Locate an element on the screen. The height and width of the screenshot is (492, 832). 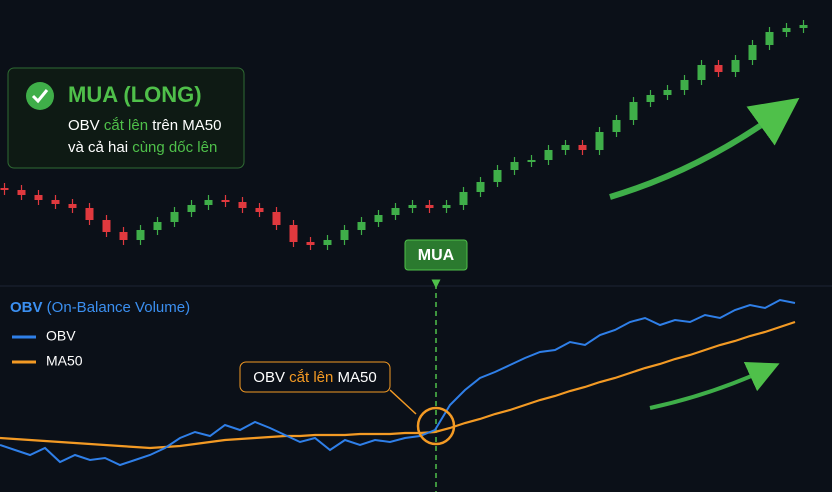
signal-text: OBV cắt lên trên MA50 is located at coordinates (144, 125).